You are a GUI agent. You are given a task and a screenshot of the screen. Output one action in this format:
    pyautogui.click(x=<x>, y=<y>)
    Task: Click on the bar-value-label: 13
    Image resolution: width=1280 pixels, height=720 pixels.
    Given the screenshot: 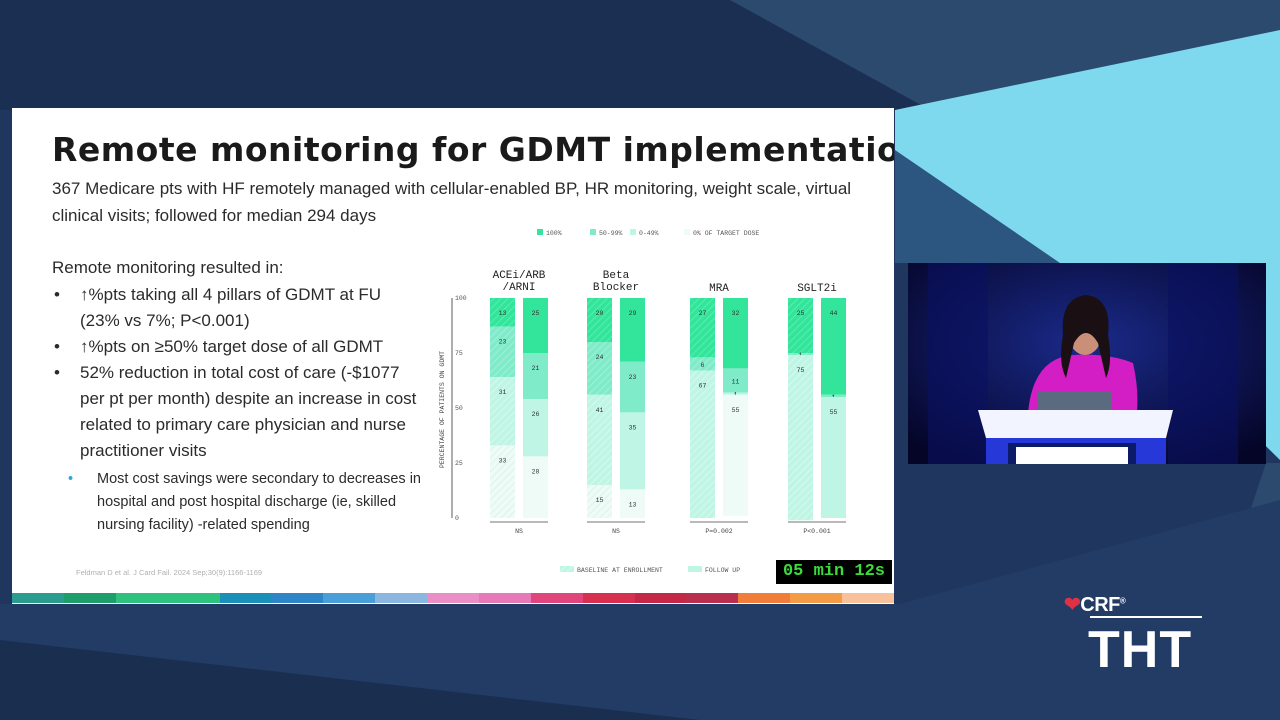 What is the action you would take?
    pyautogui.click(x=503, y=313)
    